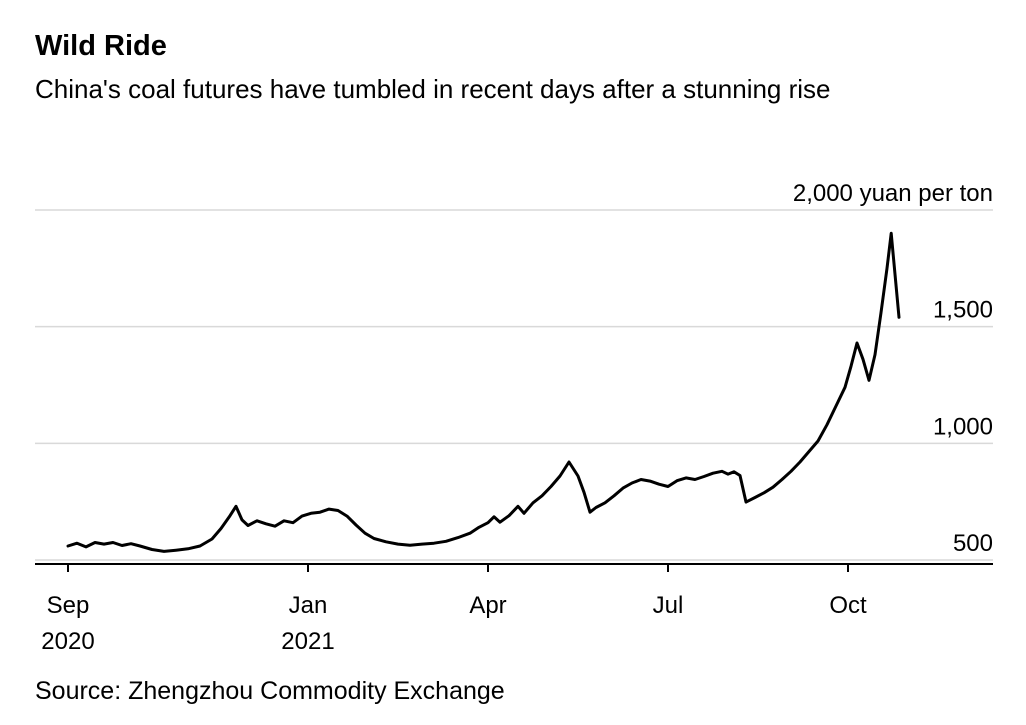  Describe the element at coordinates (101, 46) in the screenshot. I see `chart-title: Wild Ride` at that location.